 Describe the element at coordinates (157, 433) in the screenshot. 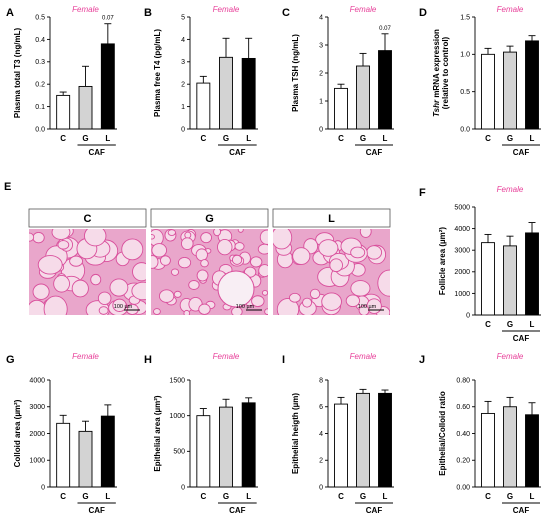

I see `y-axis-label: Epithelial area (µm²)` at that location.